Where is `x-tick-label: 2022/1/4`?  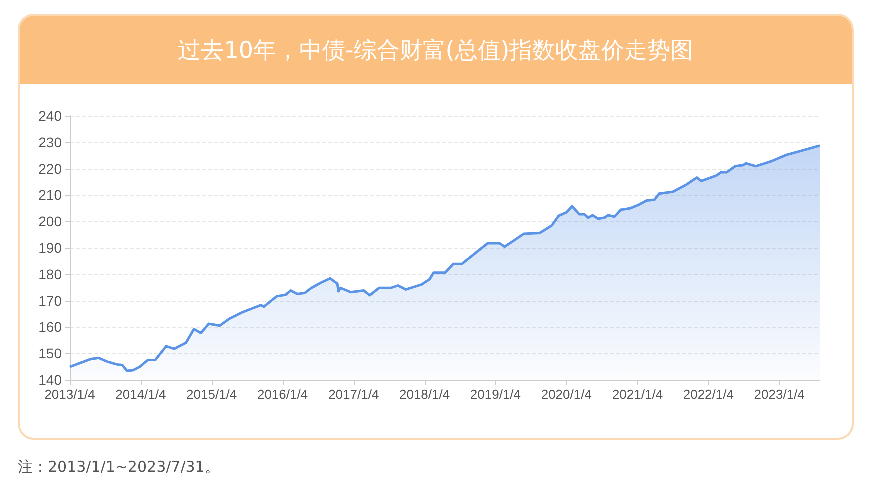 x-tick-label: 2022/1/4 is located at coordinates (708, 394).